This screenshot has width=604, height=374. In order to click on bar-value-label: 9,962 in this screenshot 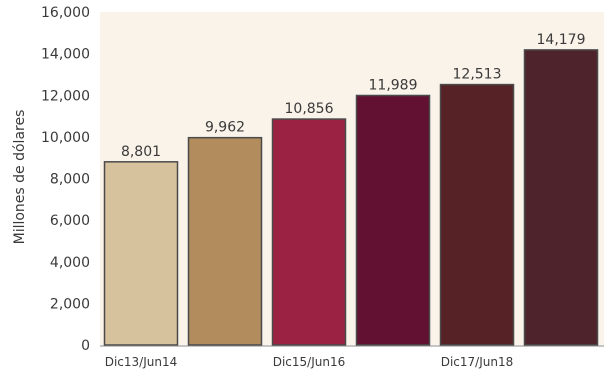, I will do `click(225, 128)`.